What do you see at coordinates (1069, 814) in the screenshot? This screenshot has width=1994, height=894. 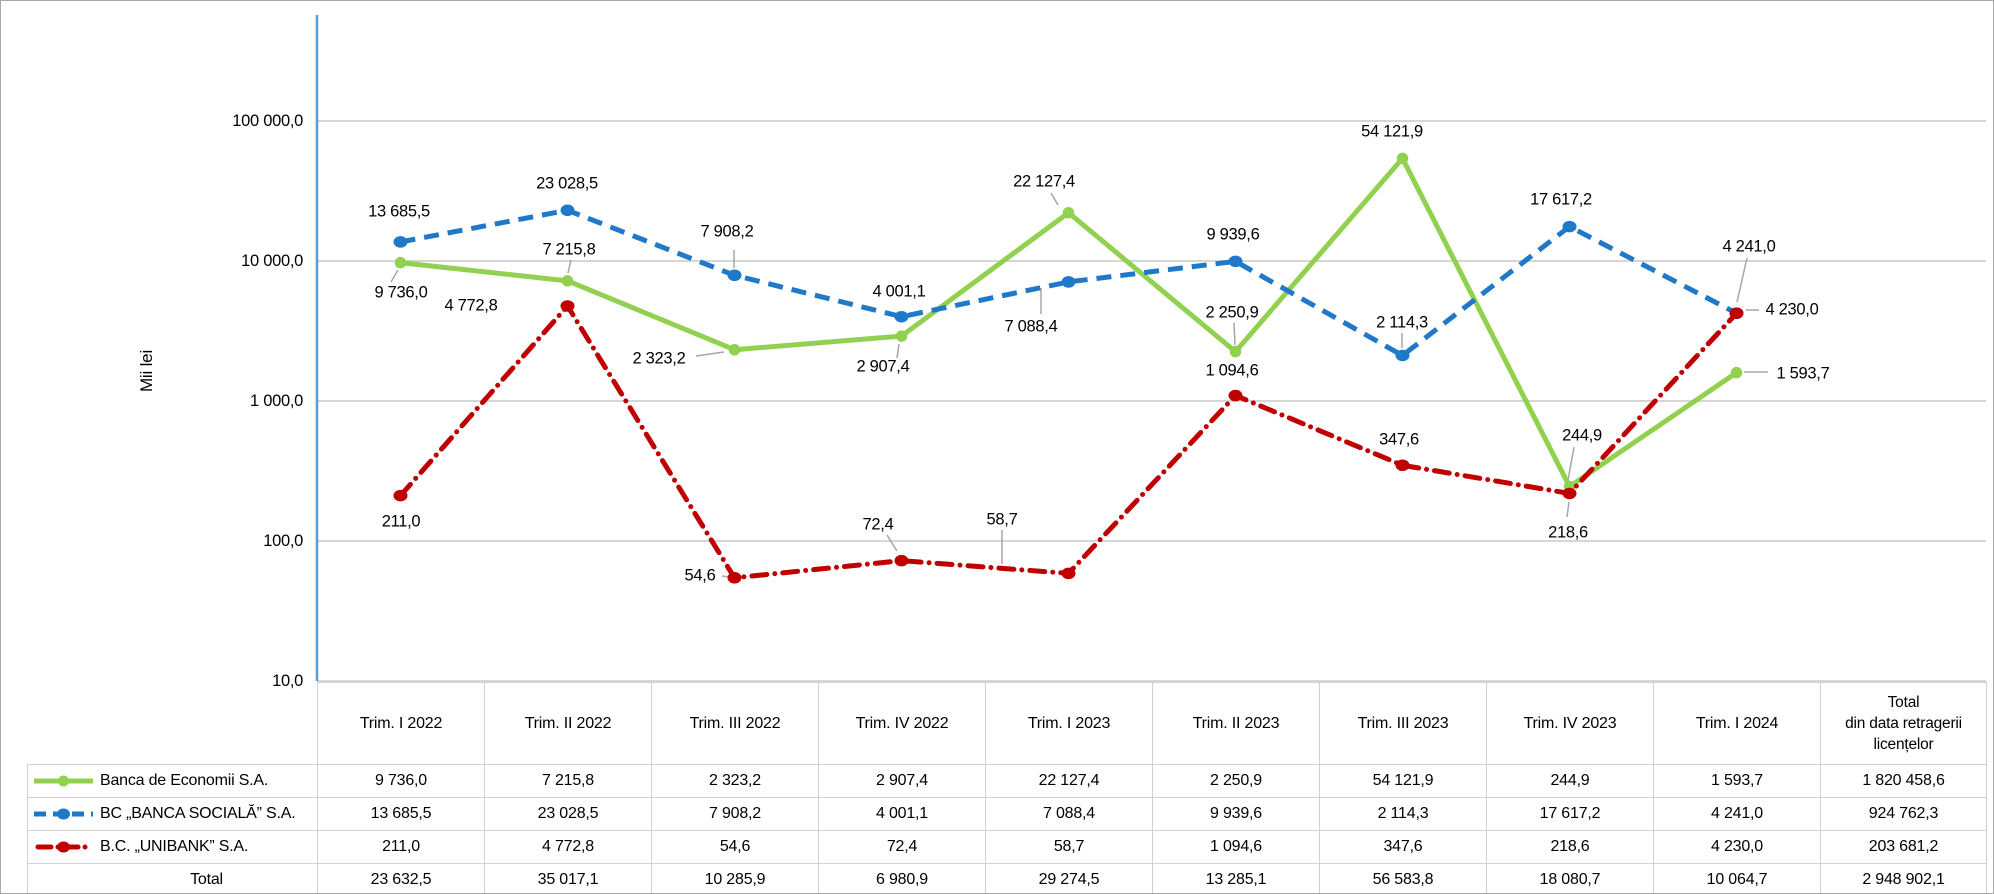 I see `value-cell: 7 088,4` at bounding box center [1069, 814].